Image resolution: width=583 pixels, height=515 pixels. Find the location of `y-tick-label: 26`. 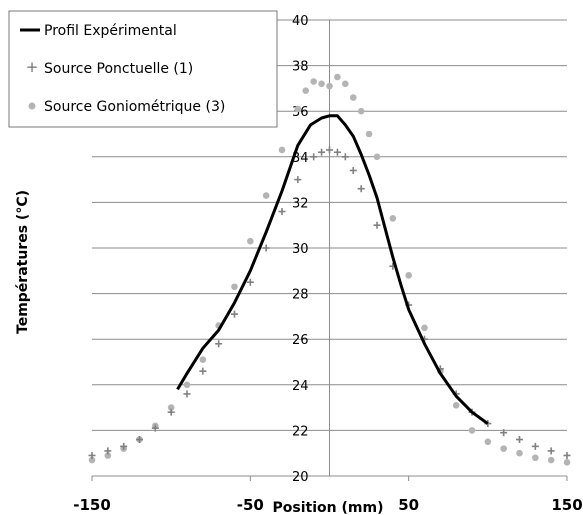

y-tick-label: 26 is located at coordinates (300, 340).